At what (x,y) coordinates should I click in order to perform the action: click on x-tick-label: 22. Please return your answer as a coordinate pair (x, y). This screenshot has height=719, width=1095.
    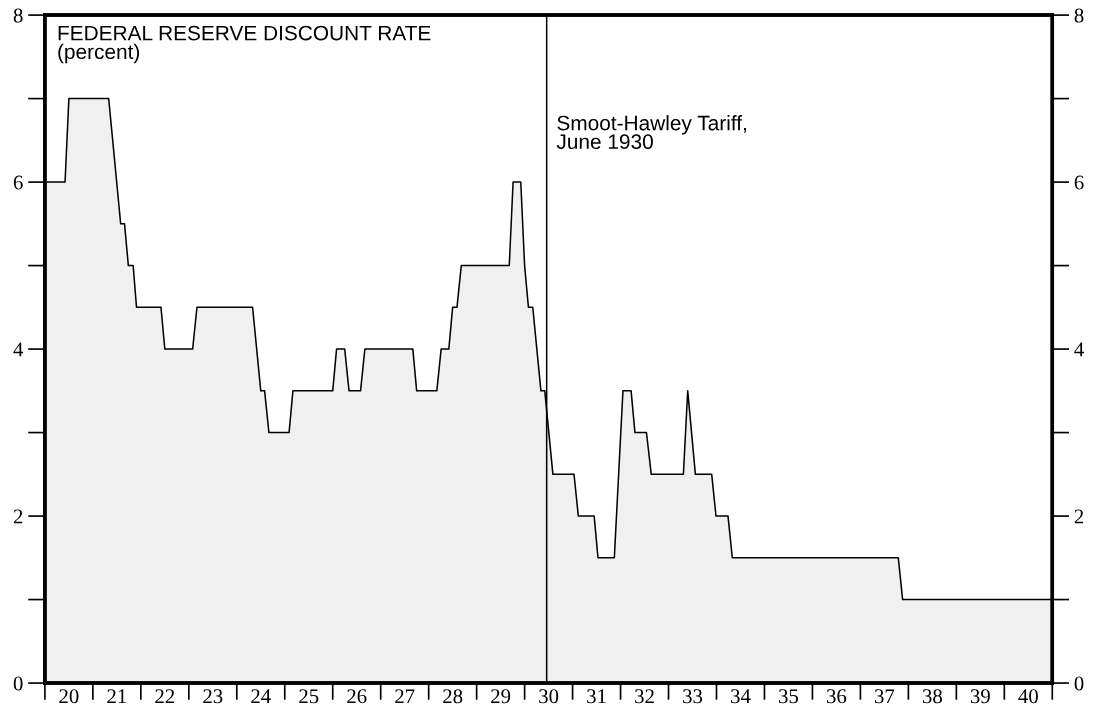
    Looking at the image, I should click on (165, 696).